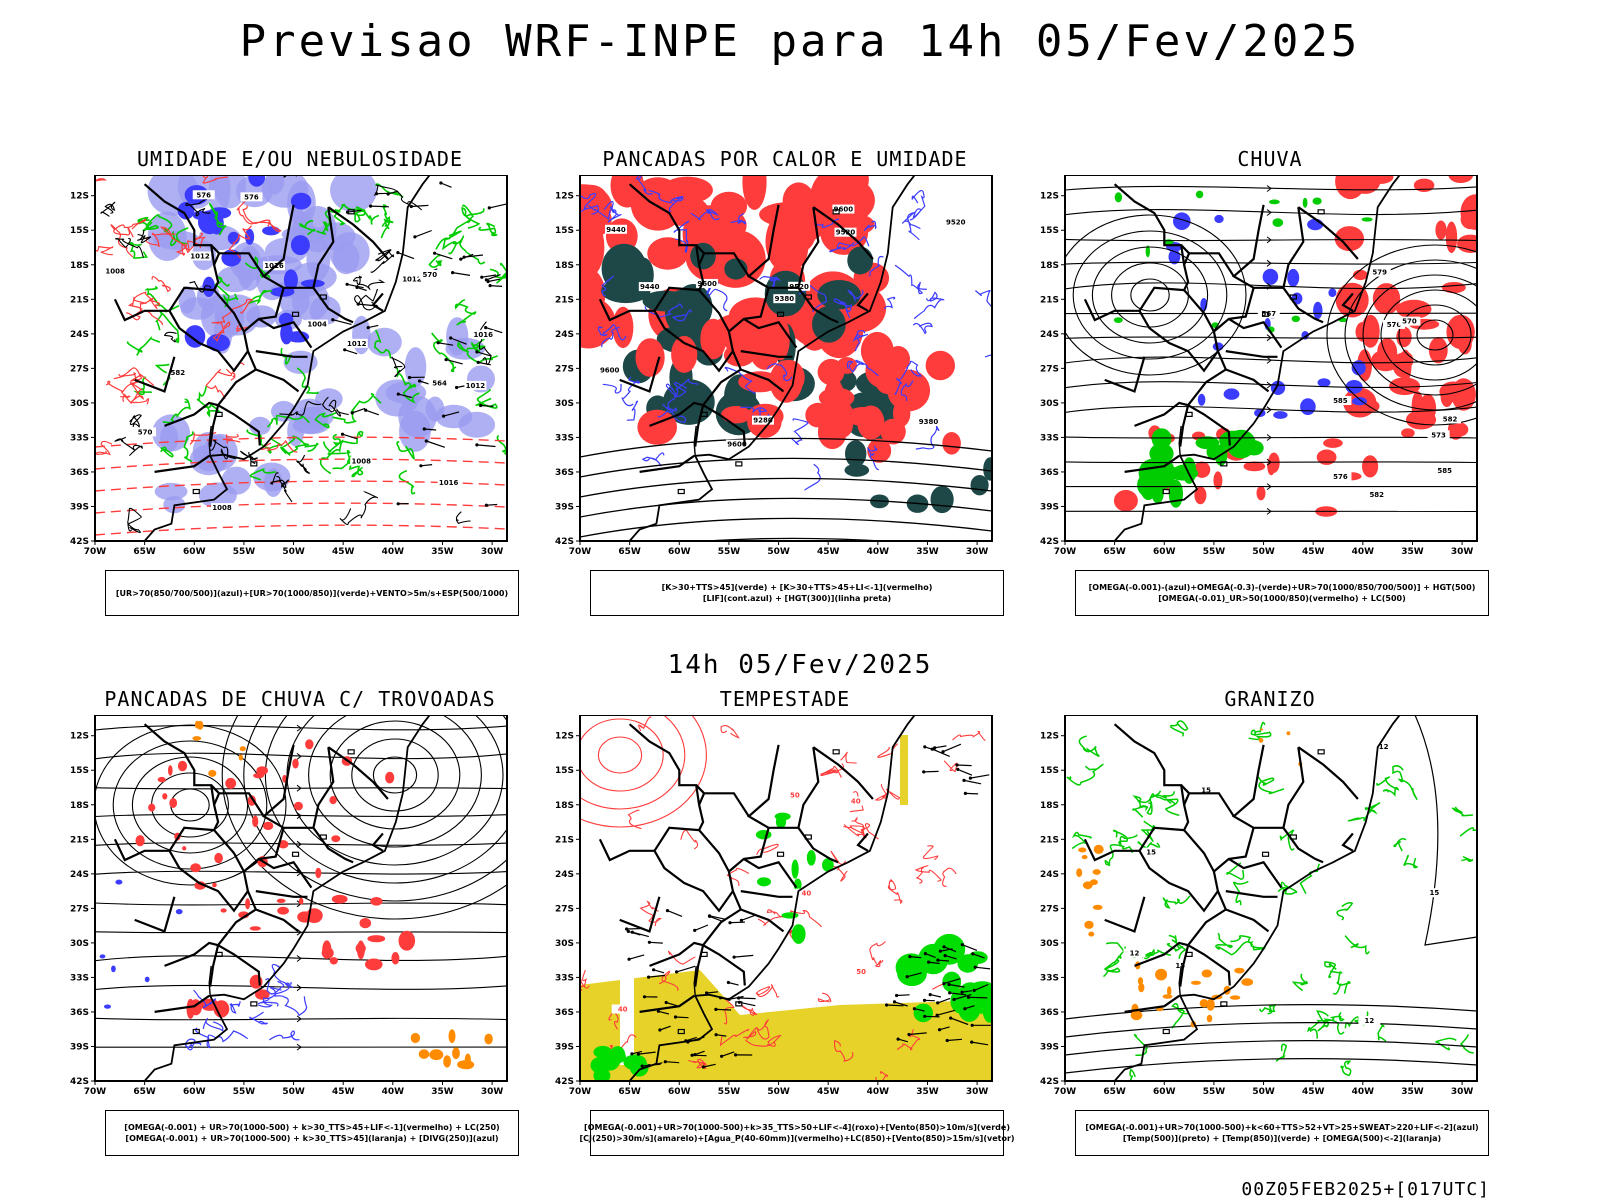 This screenshot has width=1600, height=1200. What do you see at coordinates (795, 796) in the screenshot?
I see `contour-label: 50` at bounding box center [795, 796].